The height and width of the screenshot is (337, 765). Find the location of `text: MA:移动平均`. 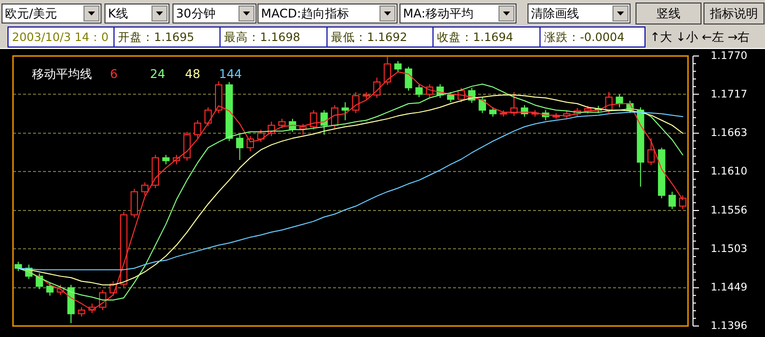

text: MA:移动平均 is located at coordinates (438, 13).